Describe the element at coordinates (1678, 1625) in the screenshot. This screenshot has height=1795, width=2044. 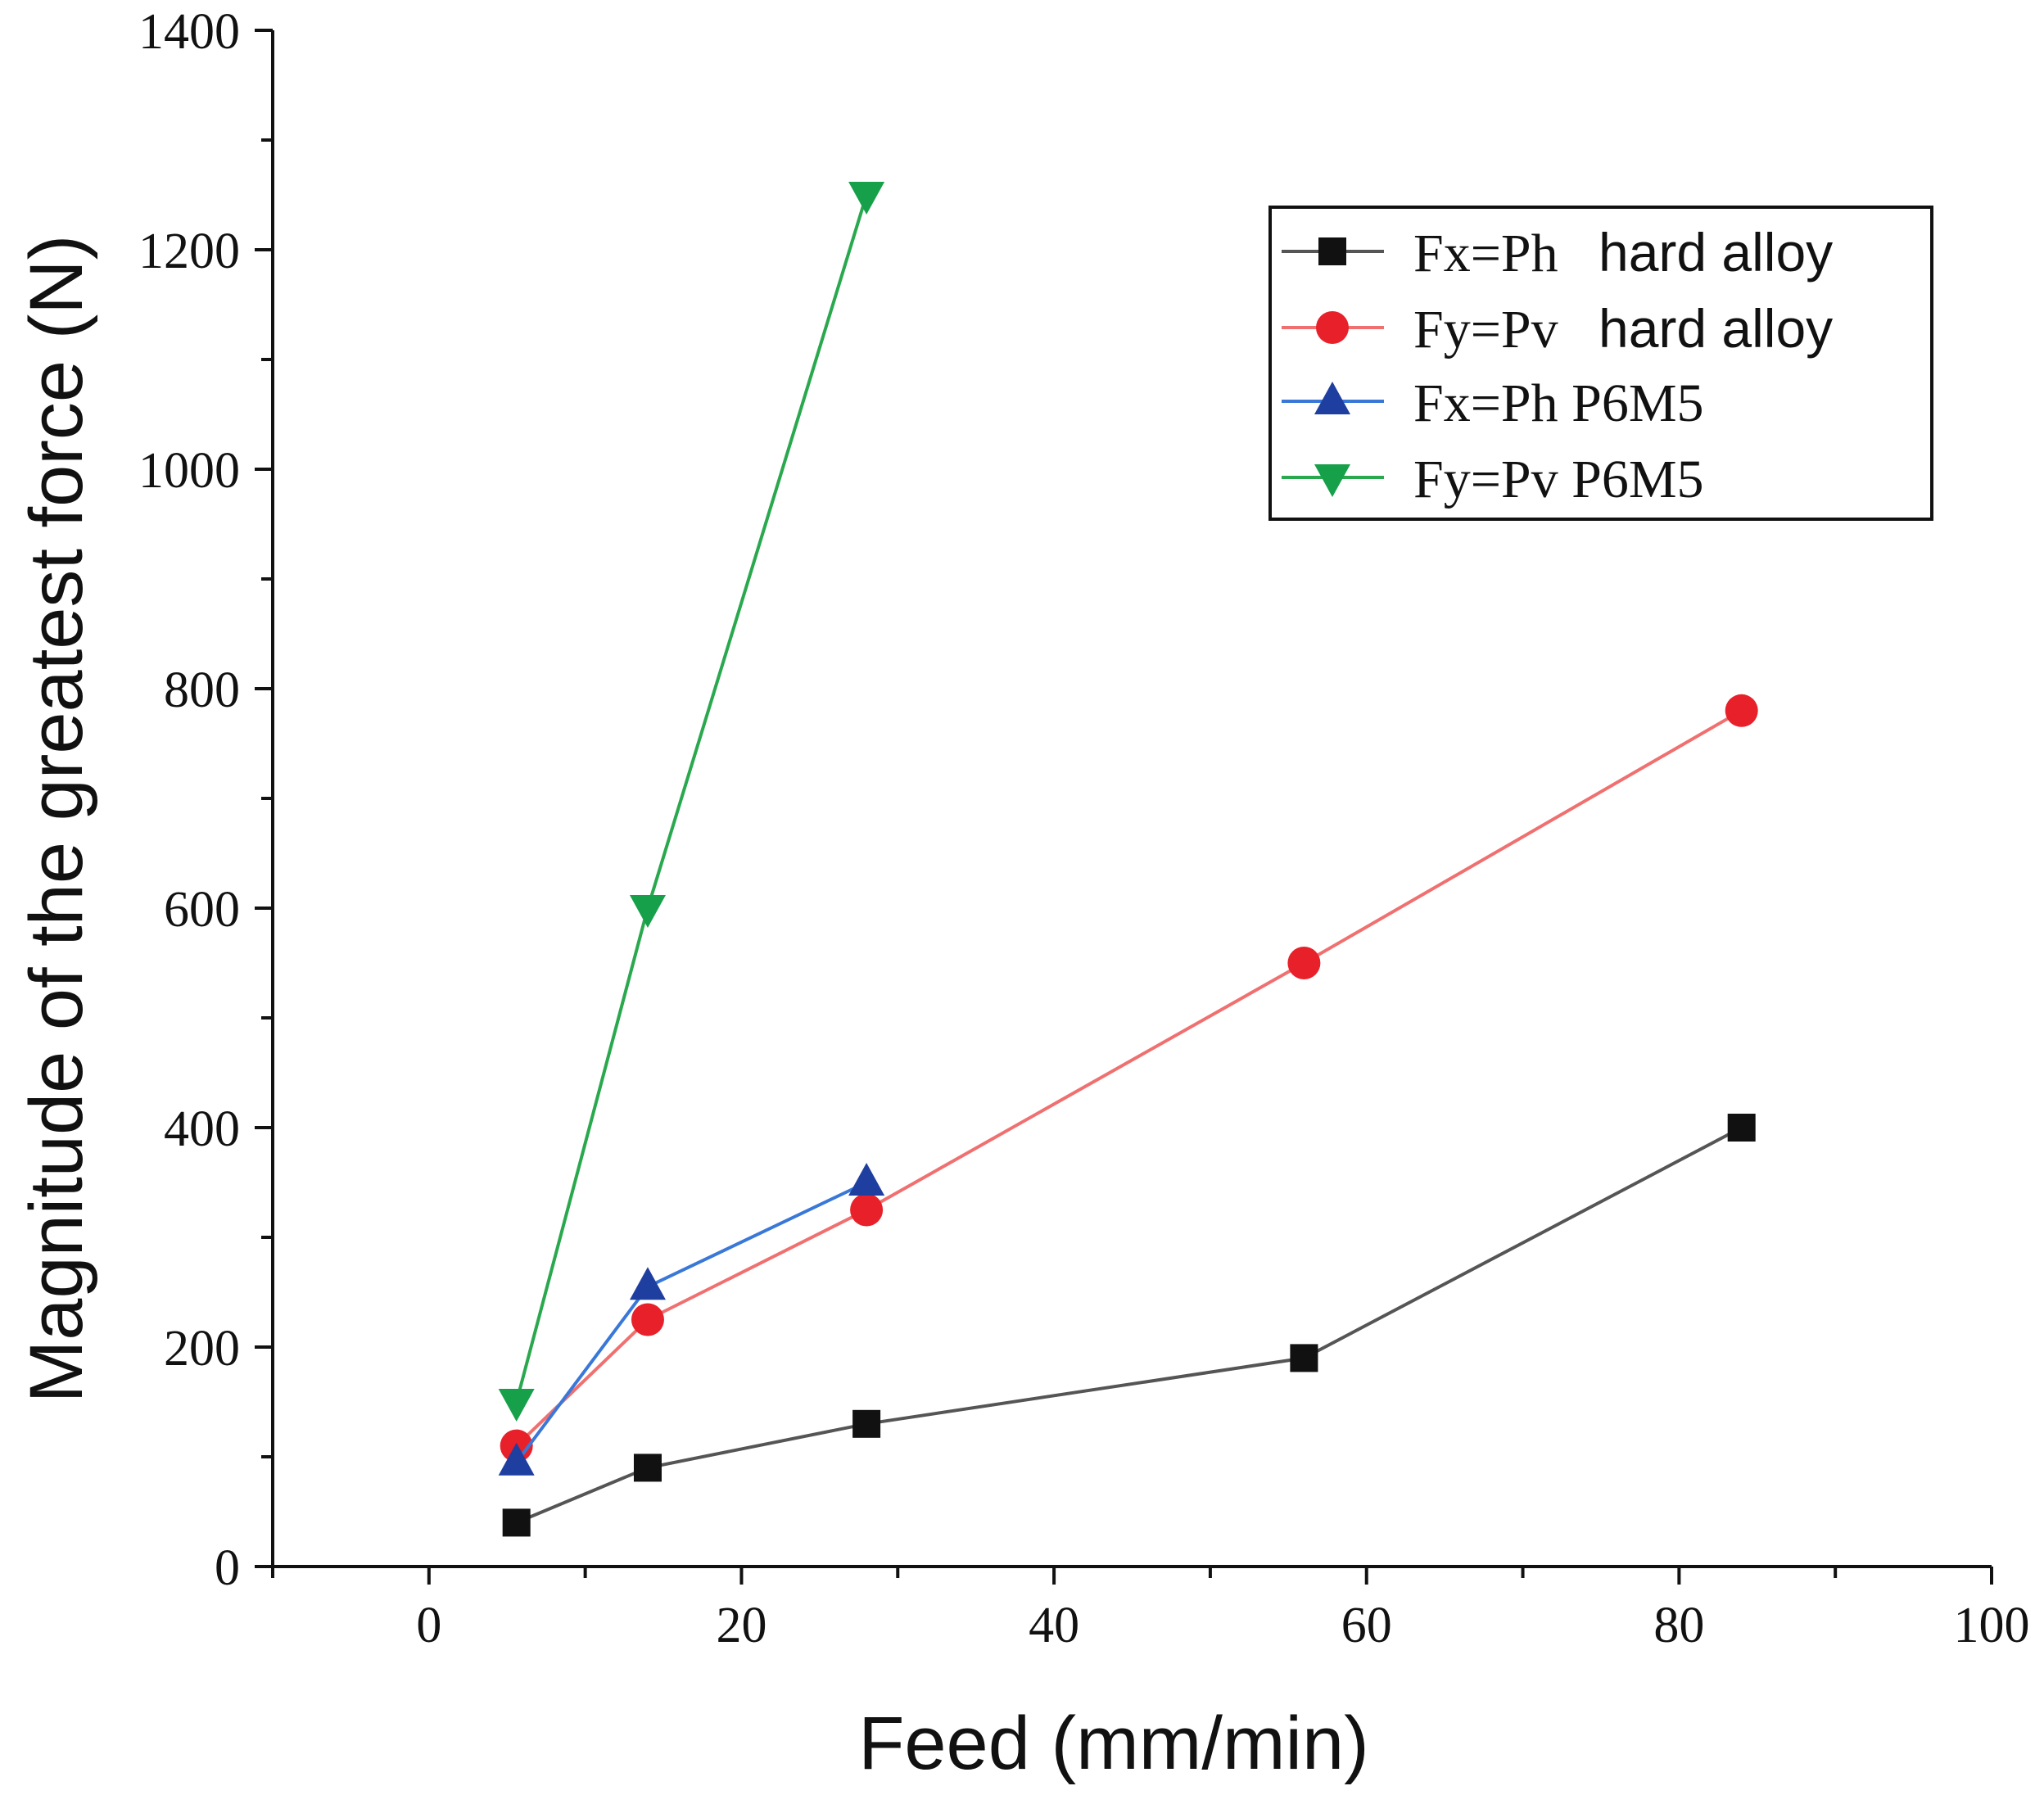
I see `x-tick-label: 80` at that location.